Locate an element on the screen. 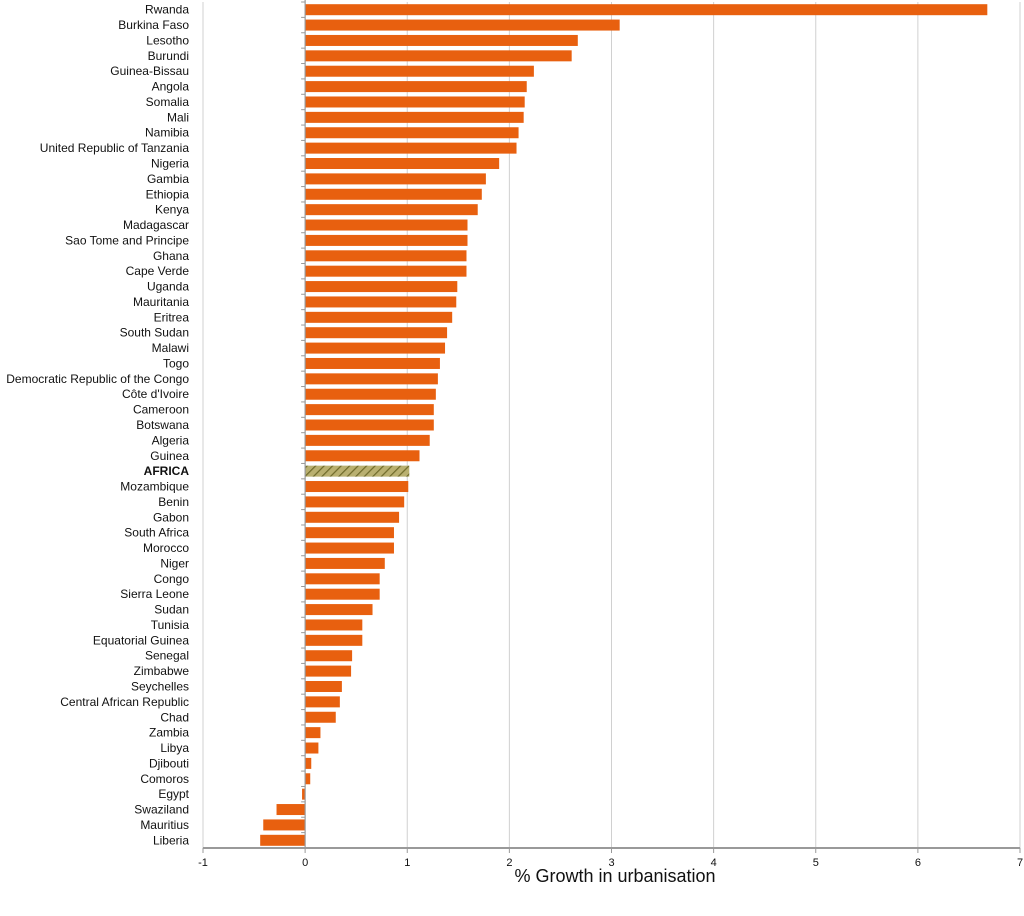 The height and width of the screenshot is (916, 1024). category-label: Chad is located at coordinates (174, 717).